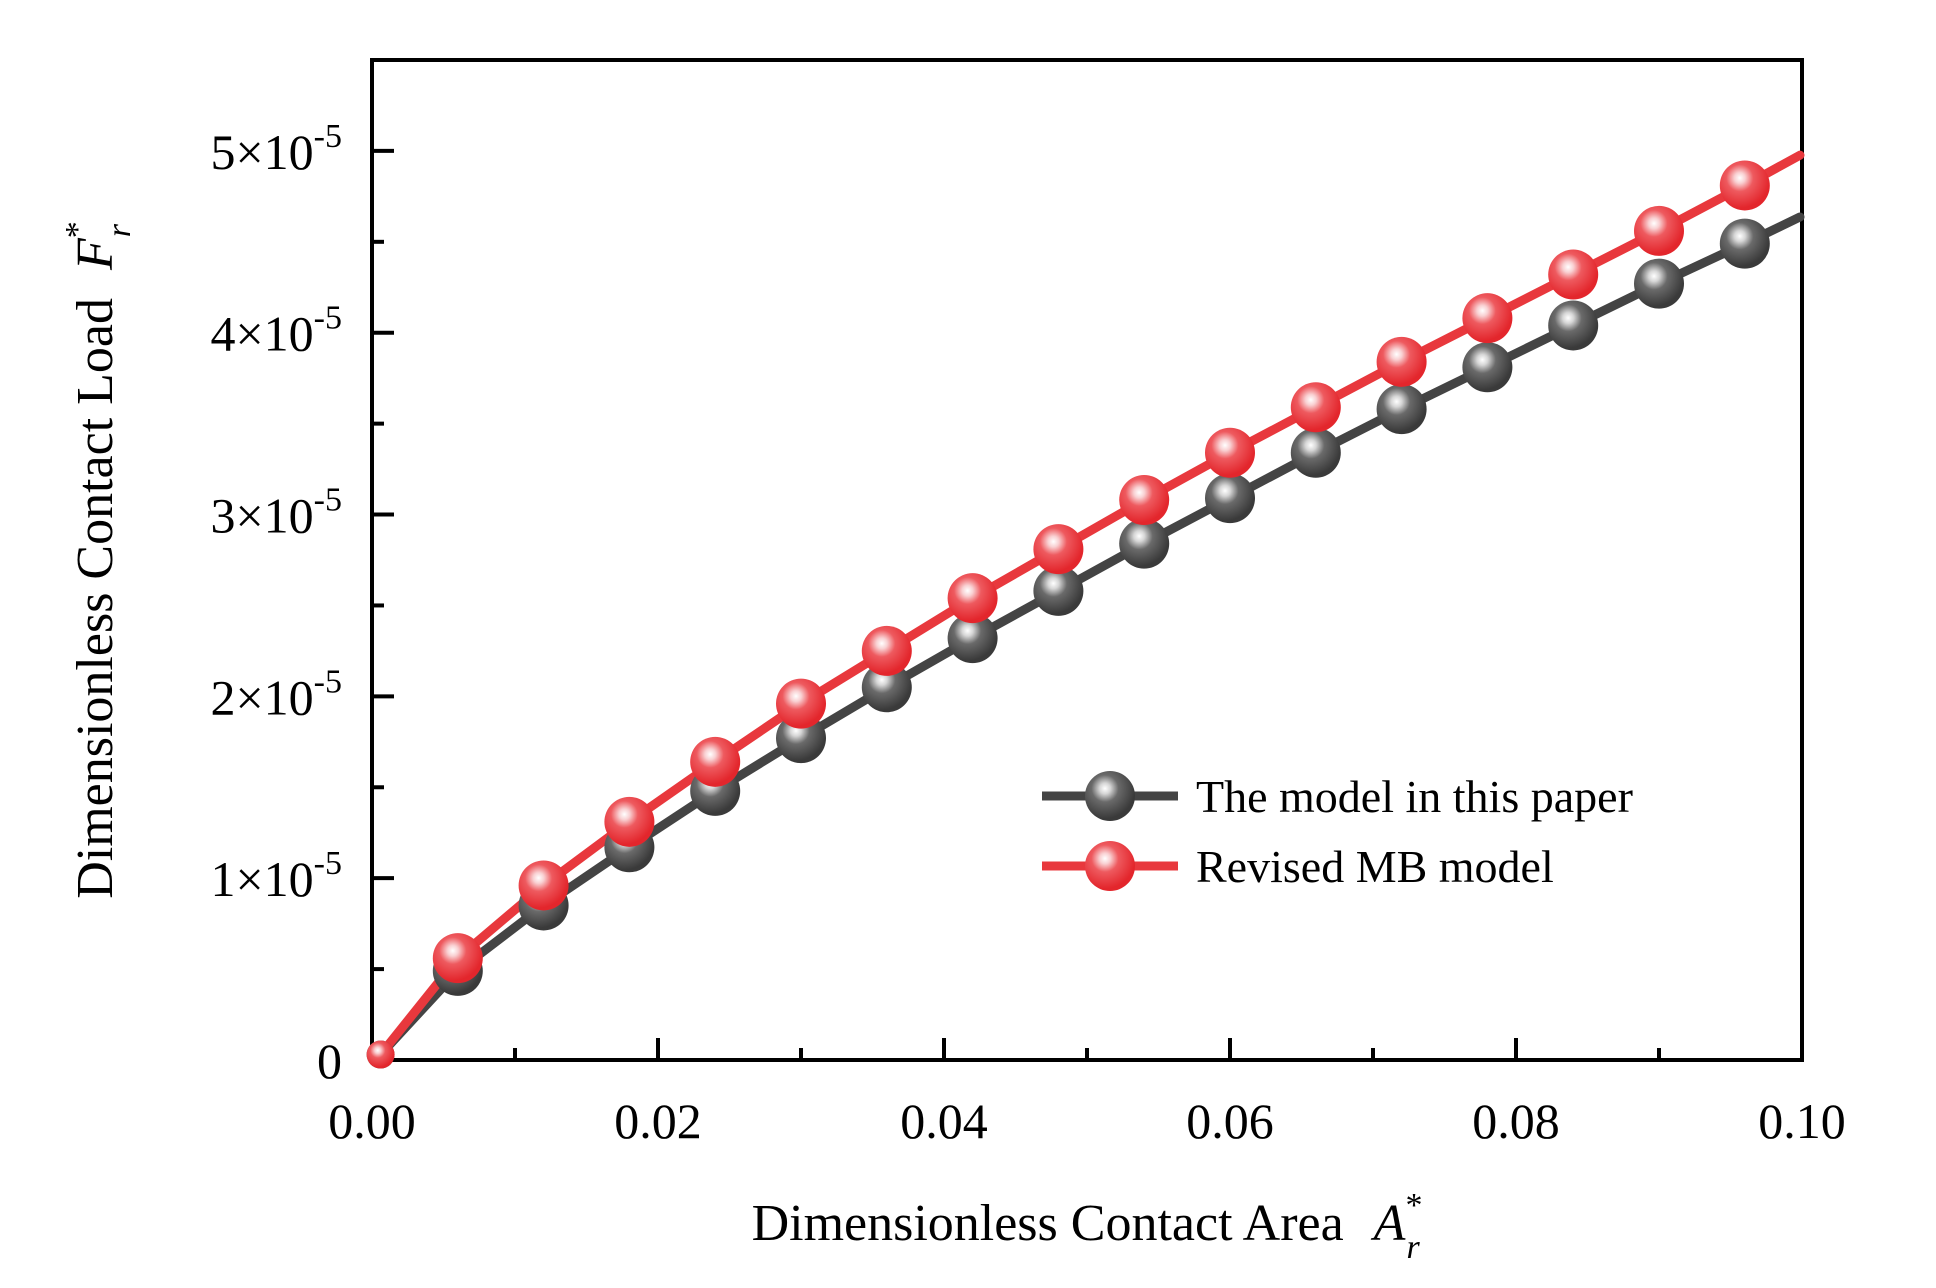  What do you see at coordinates (1414, 796) in the screenshot?
I see `legend-label-model-in-this-paper: The model in this paper` at bounding box center [1414, 796].